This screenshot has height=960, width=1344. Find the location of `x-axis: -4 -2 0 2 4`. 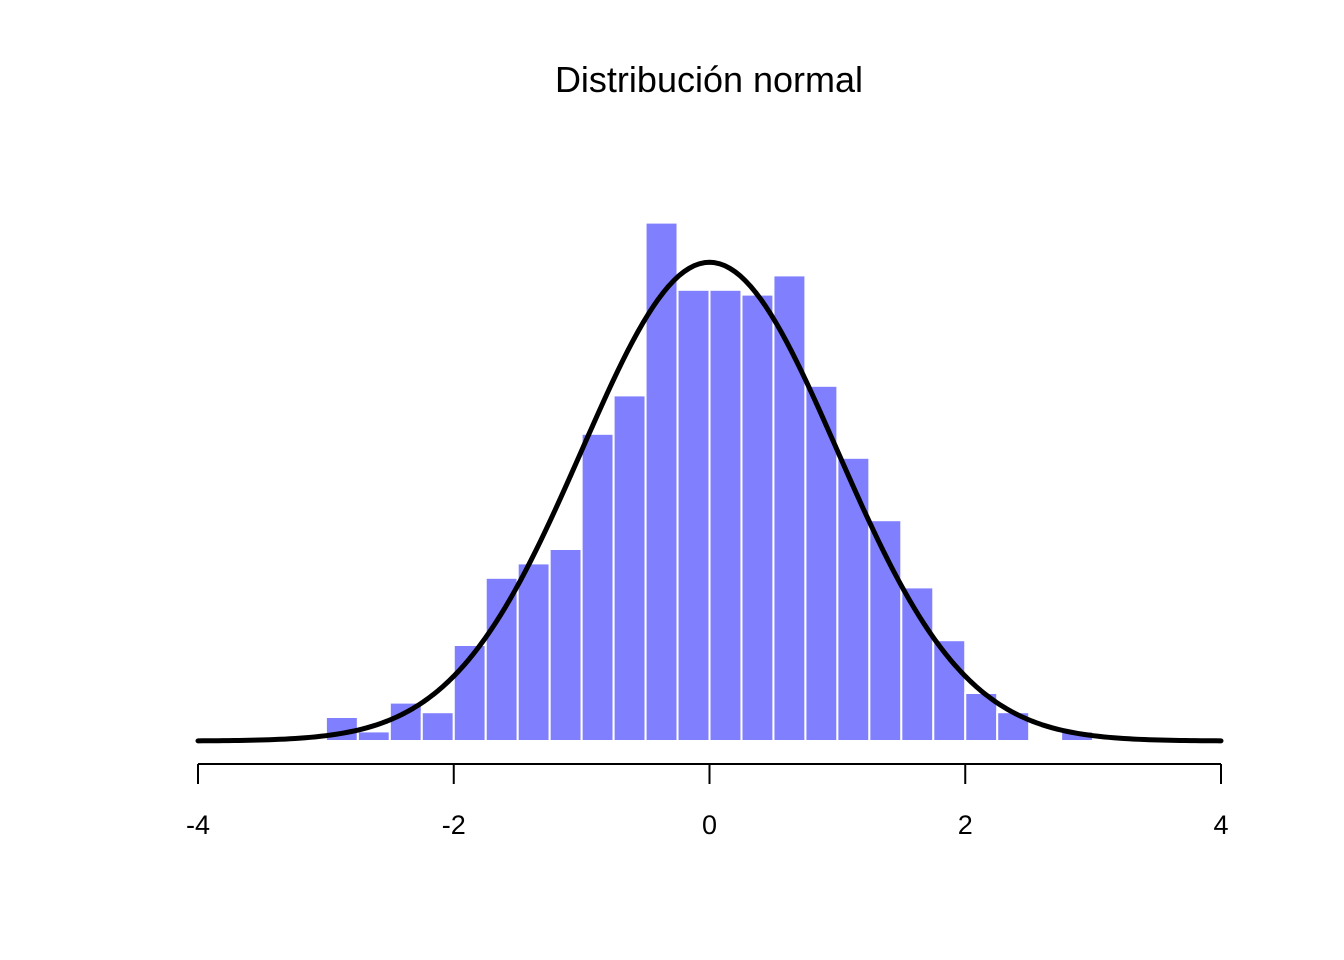

x-axis: -4 -2 0 2 4 is located at coordinates (707, 801).